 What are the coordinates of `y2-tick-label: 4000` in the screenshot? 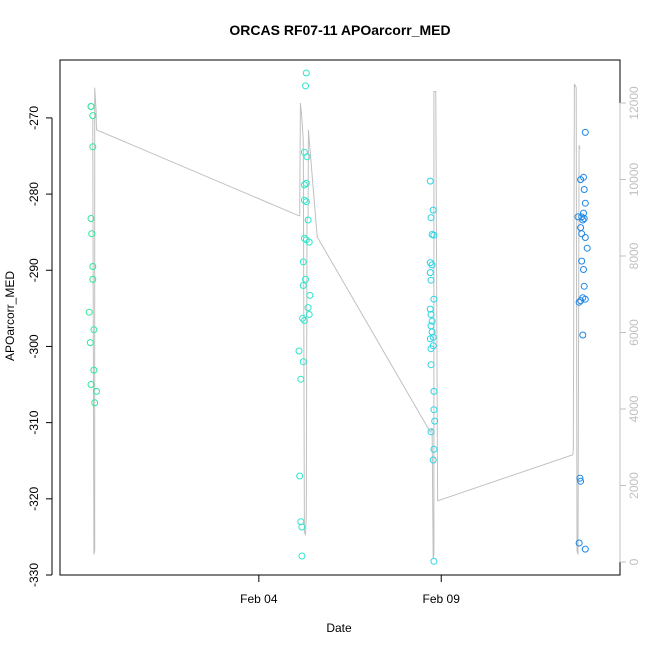 It's located at (634, 408).